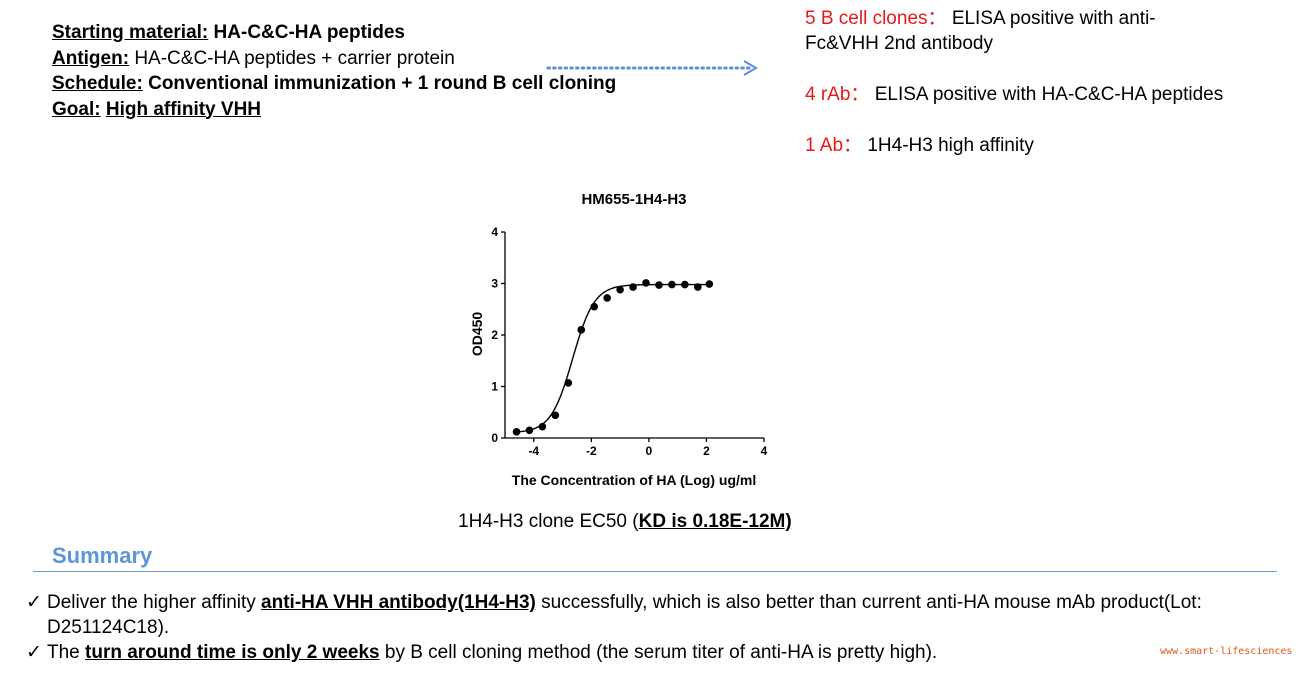  I want to click on result-ab: 1 Ab： 1H4-H3 high affinity, so click(1015, 145).